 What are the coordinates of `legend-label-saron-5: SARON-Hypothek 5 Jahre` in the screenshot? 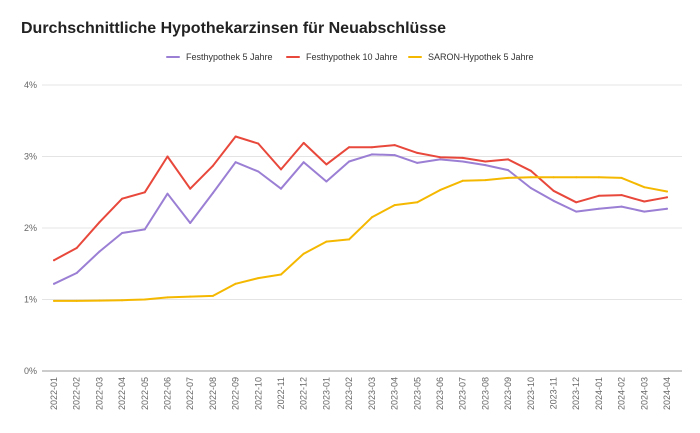 It's located at (481, 57).